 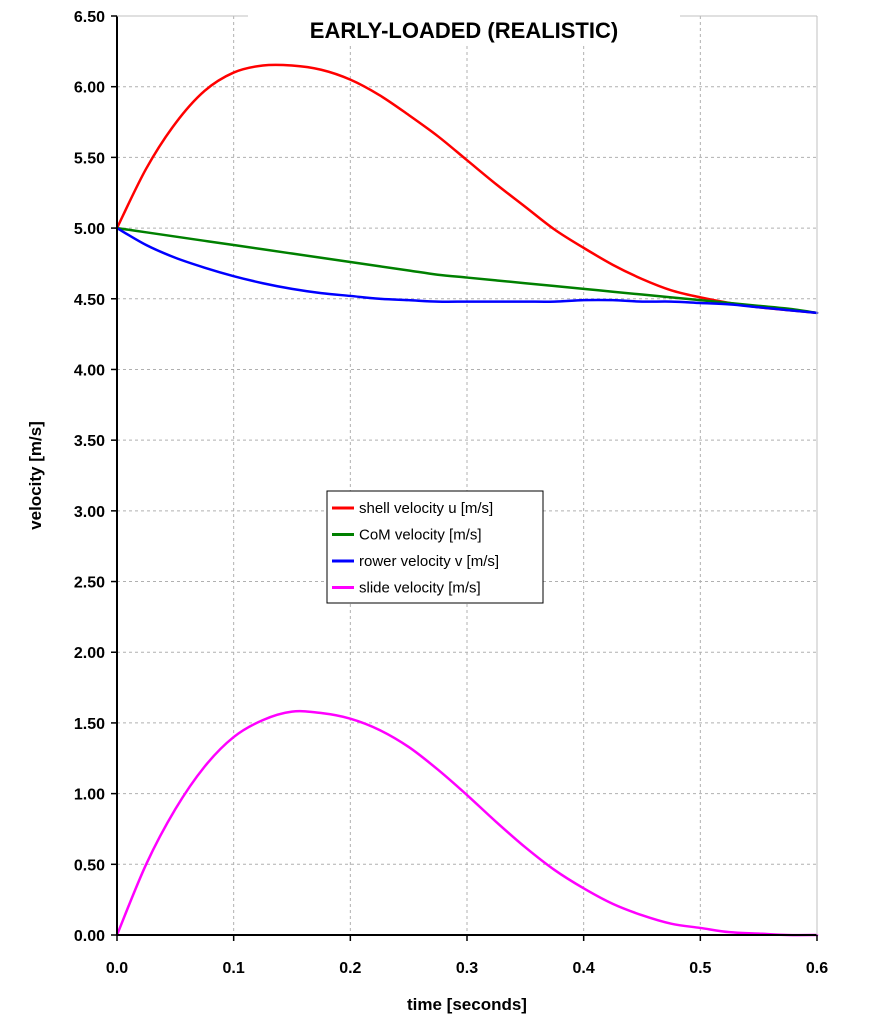 What do you see at coordinates (89, 865) in the screenshot?
I see `y-tick-label: 0.50` at bounding box center [89, 865].